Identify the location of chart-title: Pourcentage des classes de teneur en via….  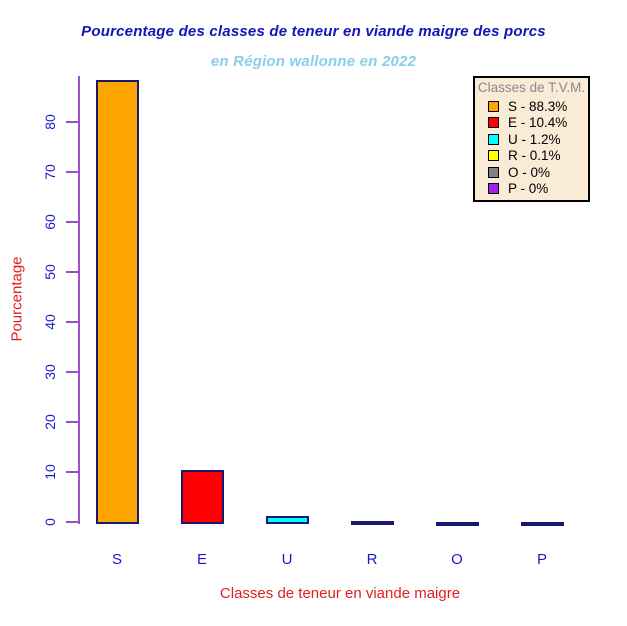
(313, 31).